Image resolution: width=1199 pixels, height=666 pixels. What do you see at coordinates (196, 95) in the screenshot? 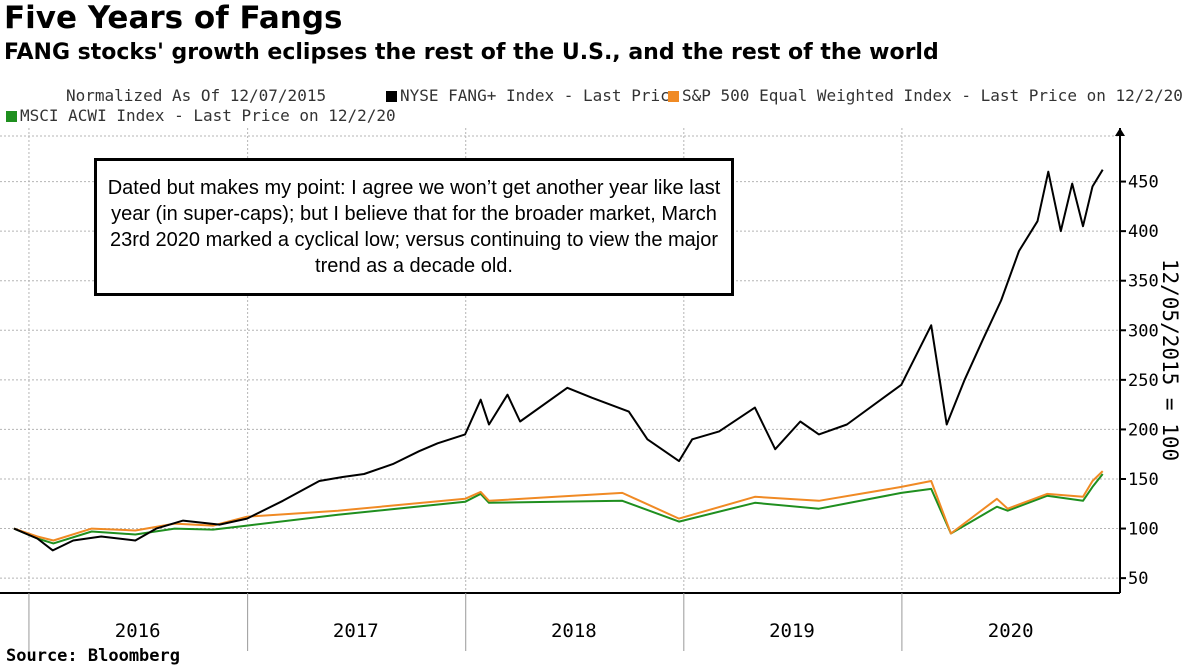
I see `normalization-note: Normalized As Of 12/07/2015` at bounding box center [196, 95].